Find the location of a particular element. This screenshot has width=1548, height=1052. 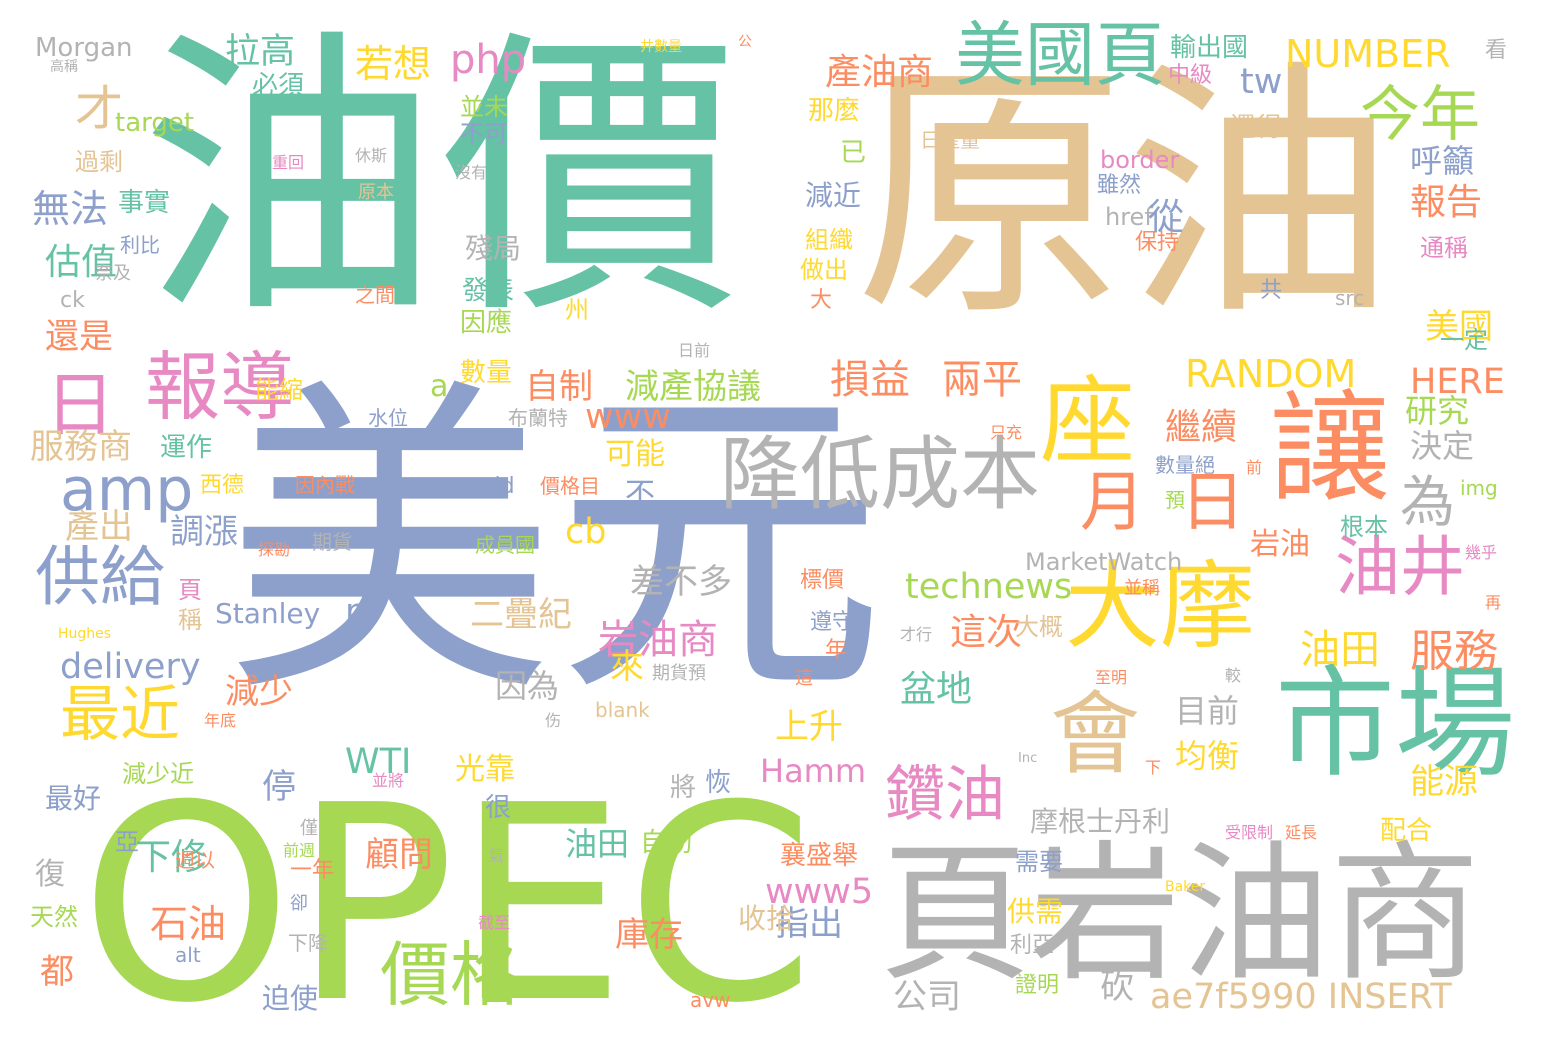

word: 服務商 is located at coordinates (81, 447).